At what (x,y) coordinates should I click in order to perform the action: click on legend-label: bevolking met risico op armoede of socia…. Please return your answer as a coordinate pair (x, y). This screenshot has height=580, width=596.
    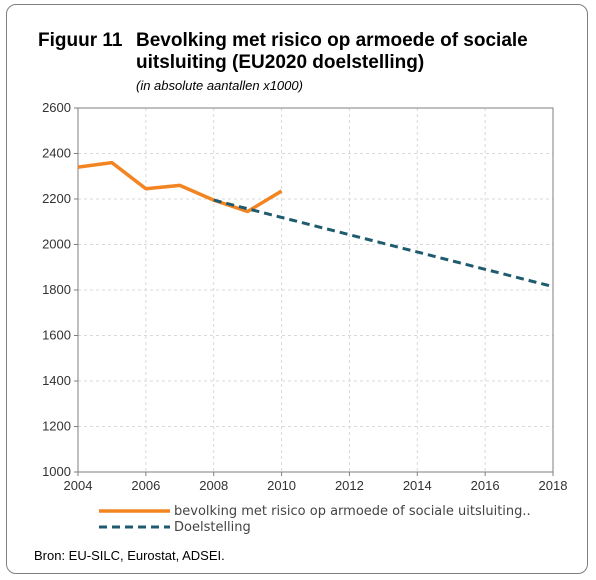
    Looking at the image, I should click on (352, 511).